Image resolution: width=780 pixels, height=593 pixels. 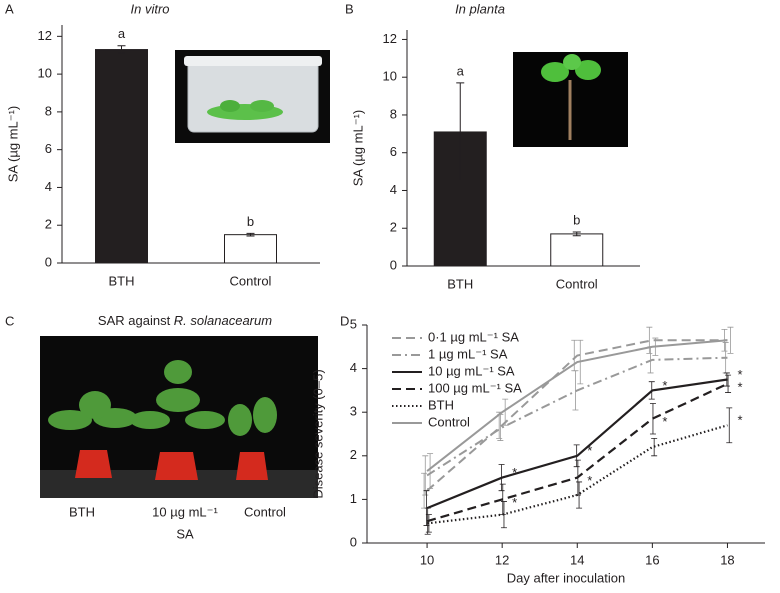 I want to click on x-axis-label: Day after inoculation, so click(x=566, y=577).